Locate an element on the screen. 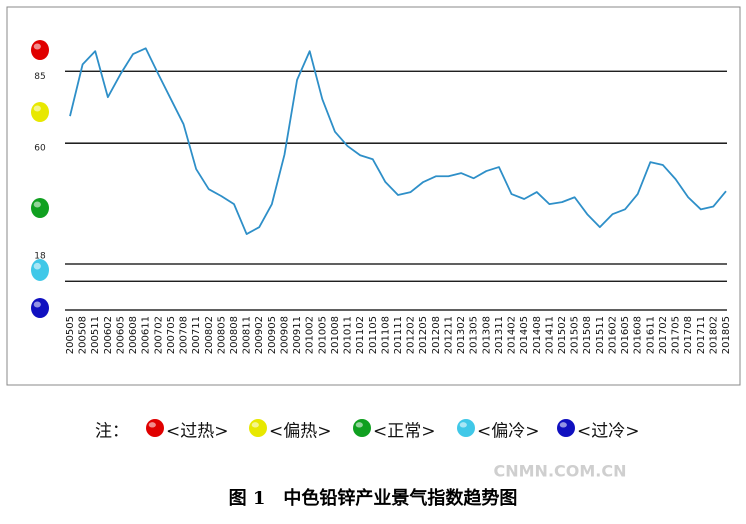 Image resolution: width=746 pixels, height=524 pixels. x-tick-label: 200908 is located at coordinates (284, 335).